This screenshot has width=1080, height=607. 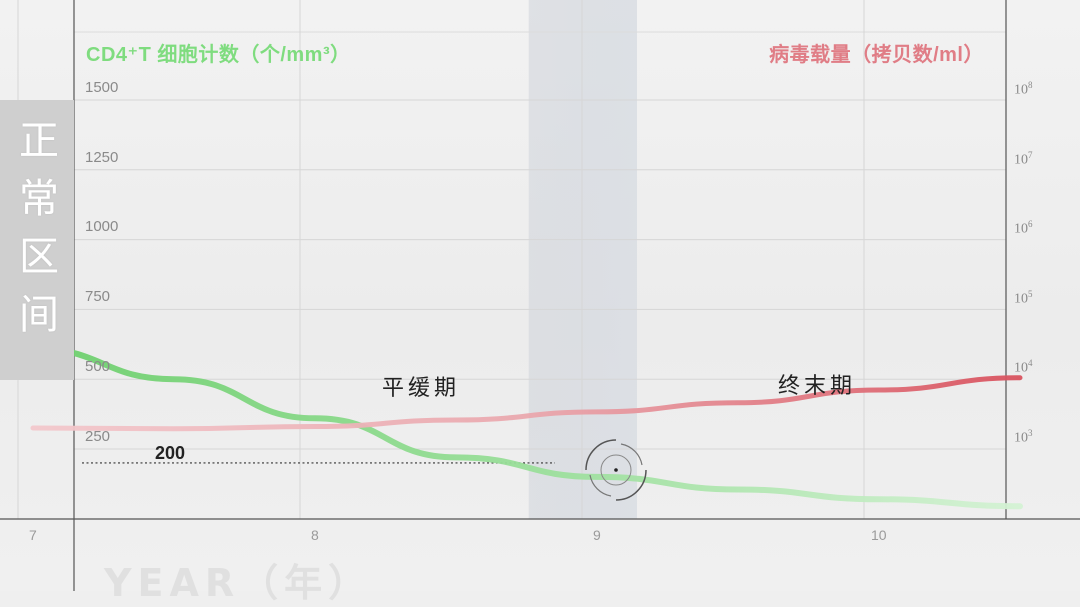 I want to click on right-tick-label: 10⁶, so click(x=1023, y=228).